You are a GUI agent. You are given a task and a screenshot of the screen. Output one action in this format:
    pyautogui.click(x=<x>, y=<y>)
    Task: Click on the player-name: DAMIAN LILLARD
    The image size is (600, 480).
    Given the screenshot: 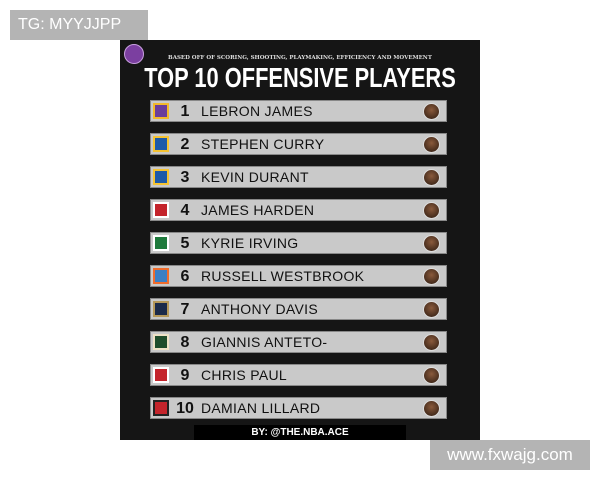 What is the action you would take?
    pyautogui.click(x=261, y=408)
    